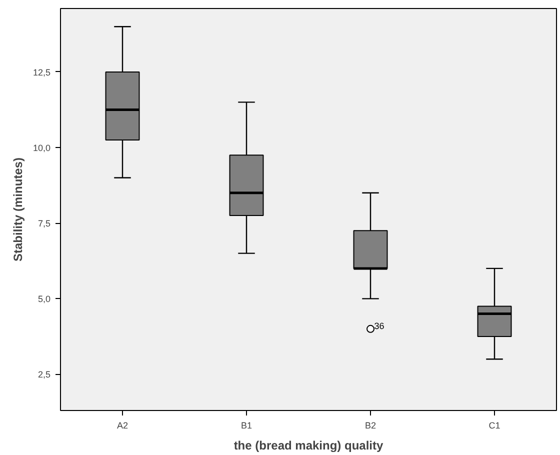 Image resolution: width=560 pixels, height=455 pixels. Describe the element at coordinates (44, 375) in the screenshot. I see `y-tick-label: 2,5` at that location.